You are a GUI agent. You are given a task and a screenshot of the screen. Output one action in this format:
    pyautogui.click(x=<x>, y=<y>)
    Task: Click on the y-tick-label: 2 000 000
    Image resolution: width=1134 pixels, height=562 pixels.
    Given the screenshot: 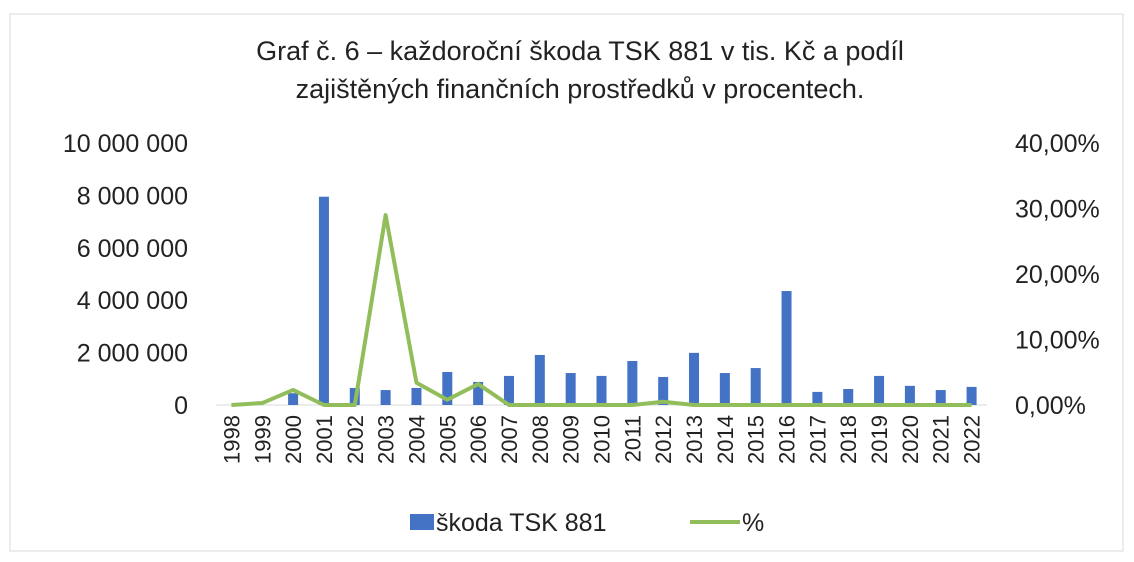 What is the action you would take?
    pyautogui.click(x=132, y=354)
    